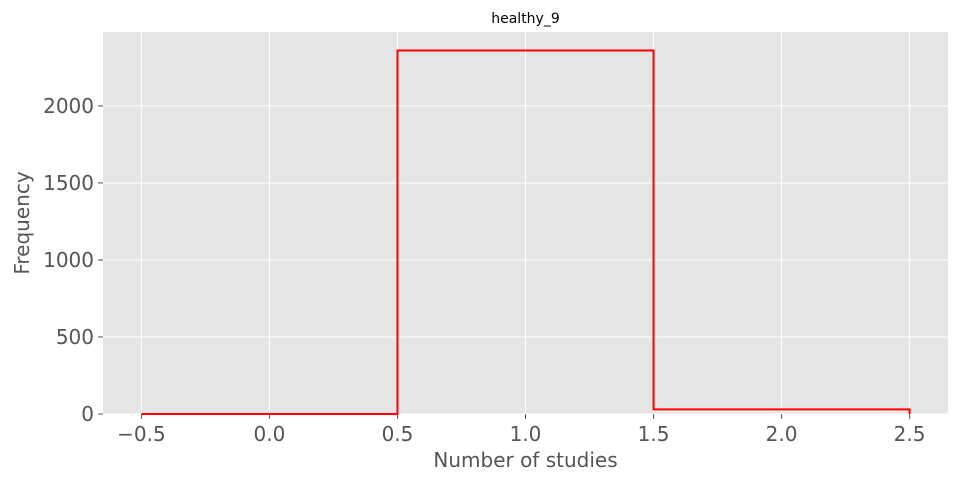 This screenshot has width=960, height=480. What do you see at coordinates (75, 337) in the screenshot?
I see `y-tick-label: 500` at bounding box center [75, 337].